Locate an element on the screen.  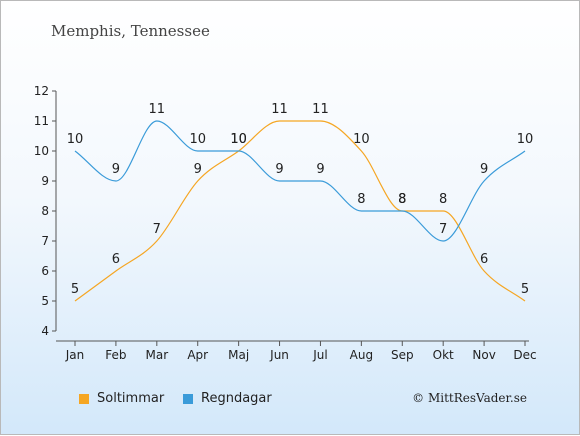
data-label-rain: 11 is located at coordinates (157, 109).